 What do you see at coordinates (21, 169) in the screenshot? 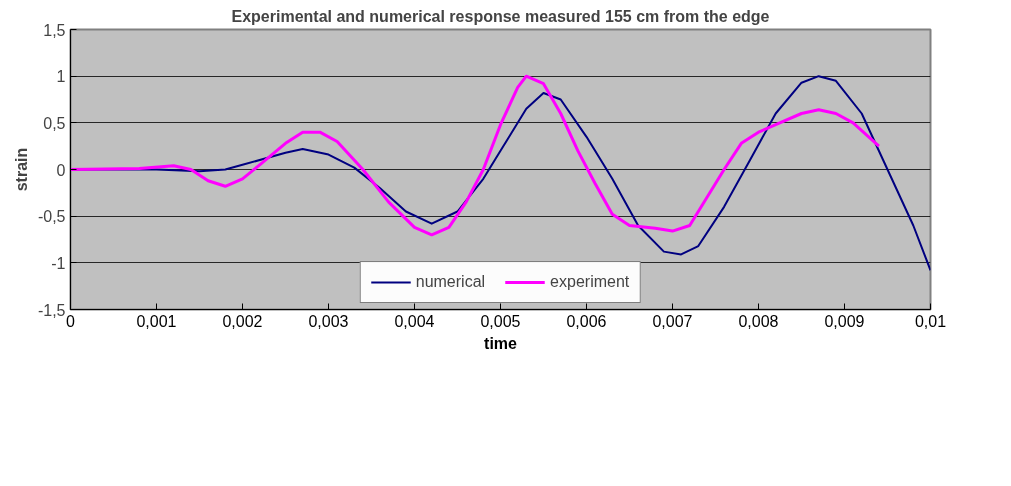
I see `y-axis-title: strain` at bounding box center [21, 169].